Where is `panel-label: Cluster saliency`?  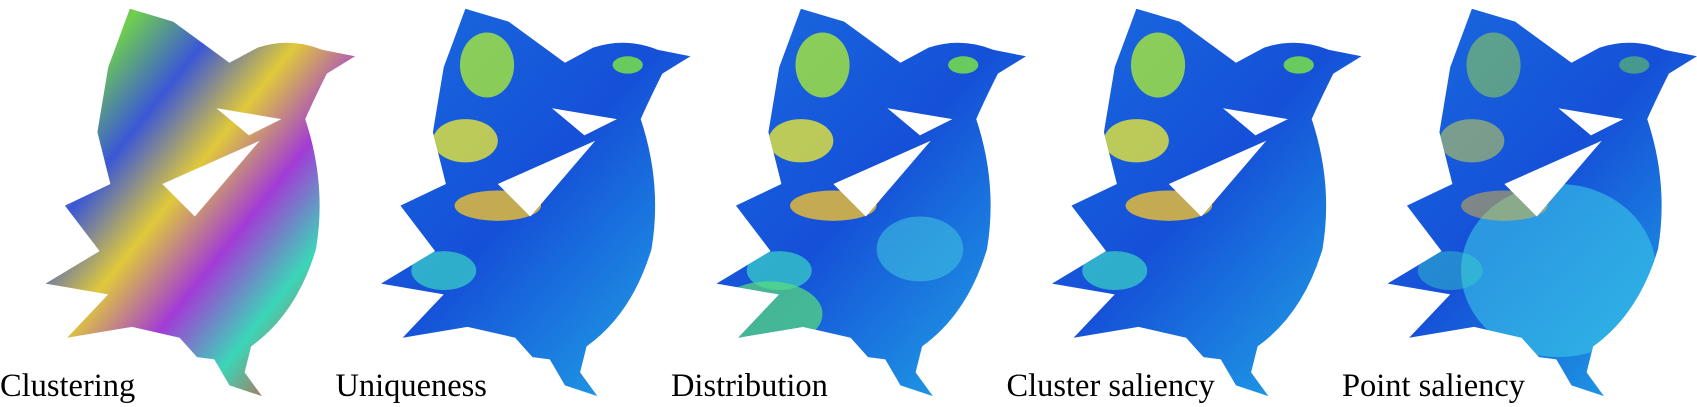 panel-label: Cluster saliency is located at coordinates (1111, 386).